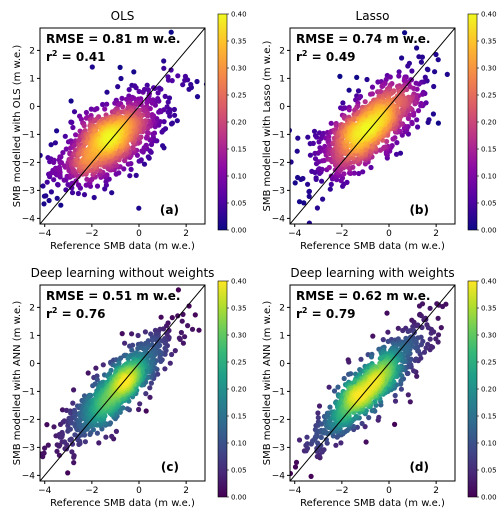 The image size is (500, 520). Describe the element at coordinates (489, 177) in the screenshot. I see `colorbar-tick-label: 0.10` at that location.